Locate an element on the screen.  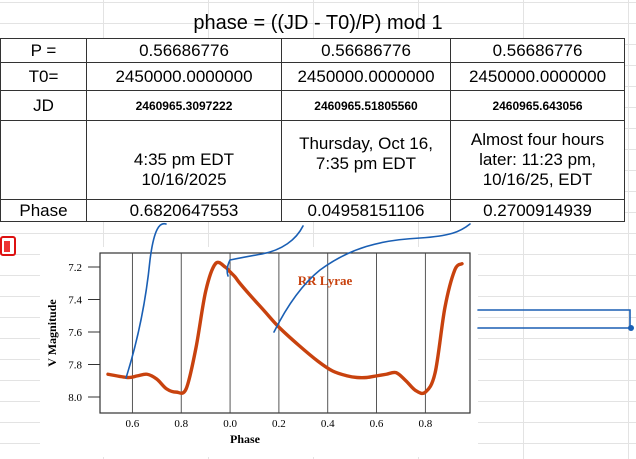
y-tick-label: 7.8 is located at coordinates (75, 366).